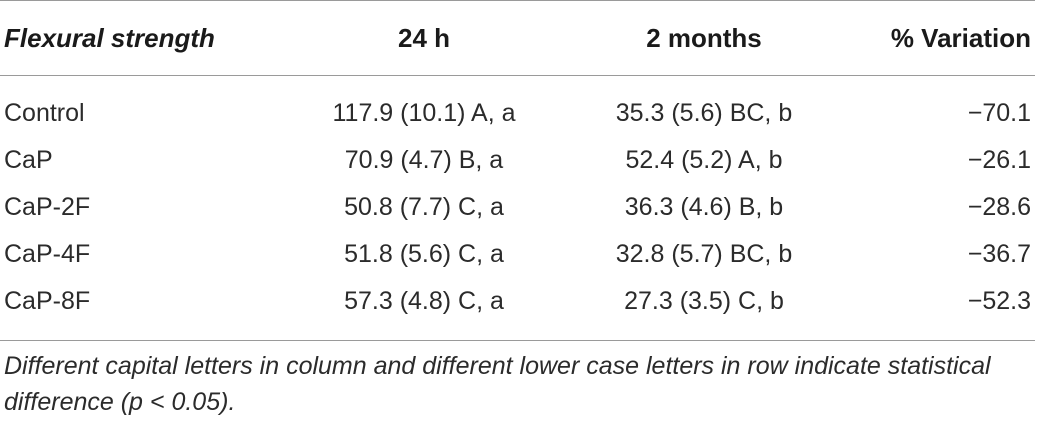  Describe the element at coordinates (704, 37) in the screenshot. I see `column-header-2-months: 2 months` at that location.